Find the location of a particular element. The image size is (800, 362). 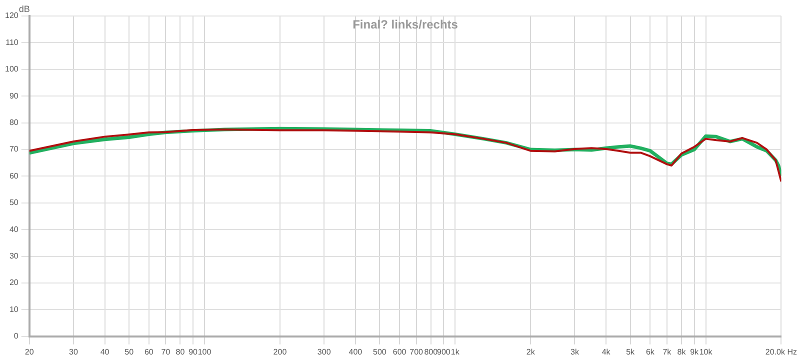

x-tick-label: 60 is located at coordinates (149, 351).